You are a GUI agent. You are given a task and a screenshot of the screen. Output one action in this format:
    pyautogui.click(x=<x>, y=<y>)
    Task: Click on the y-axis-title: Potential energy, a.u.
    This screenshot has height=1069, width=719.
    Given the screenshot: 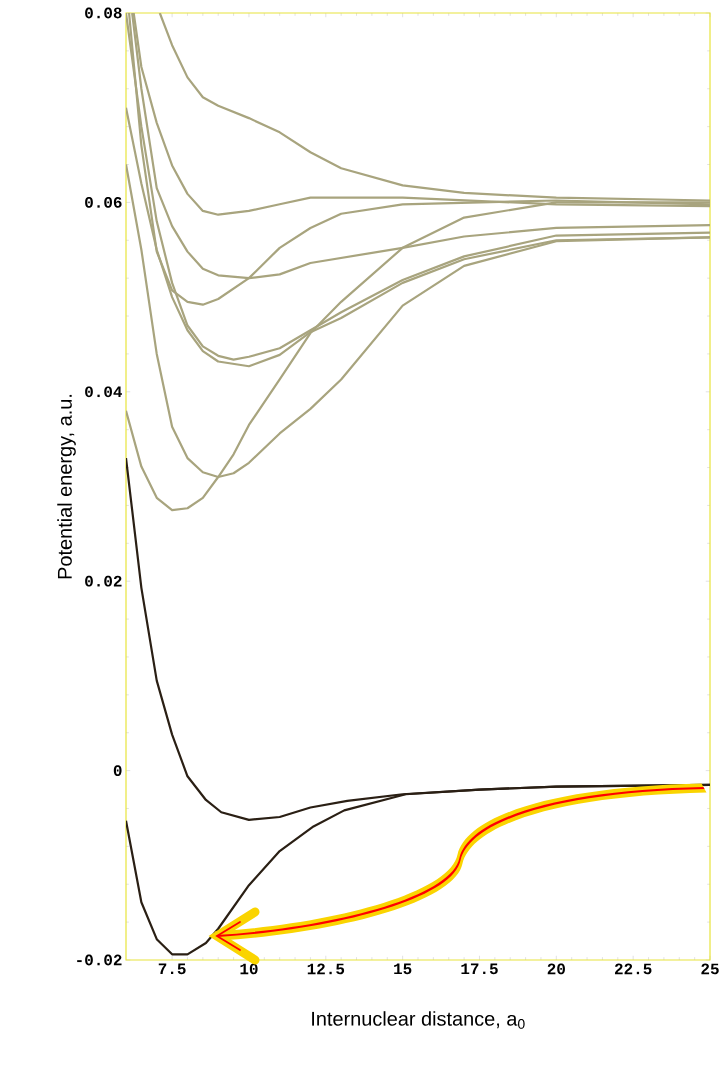 What is the action you would take?
    pyautogui.click(x=66, y=486)
    